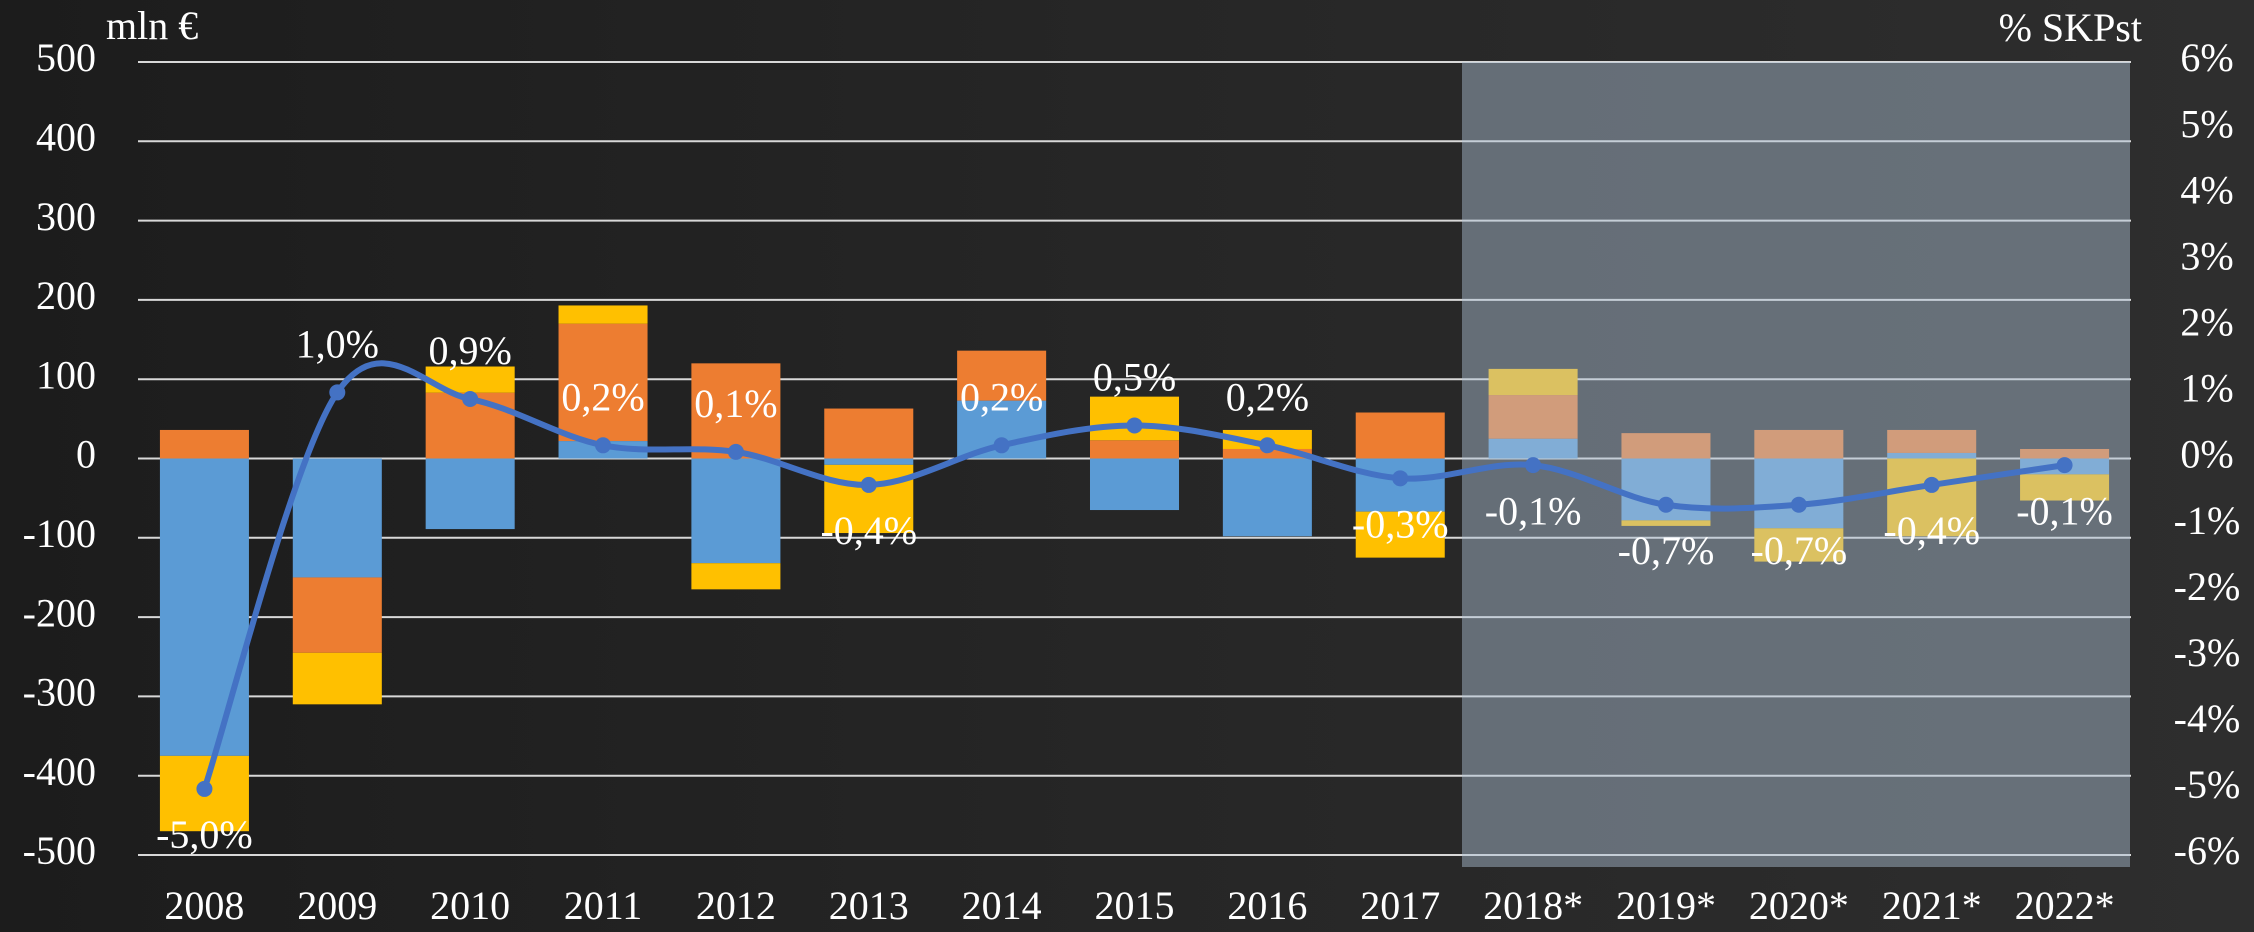  I want to click on y2-tick-label: -5%, so click(2207, 784).